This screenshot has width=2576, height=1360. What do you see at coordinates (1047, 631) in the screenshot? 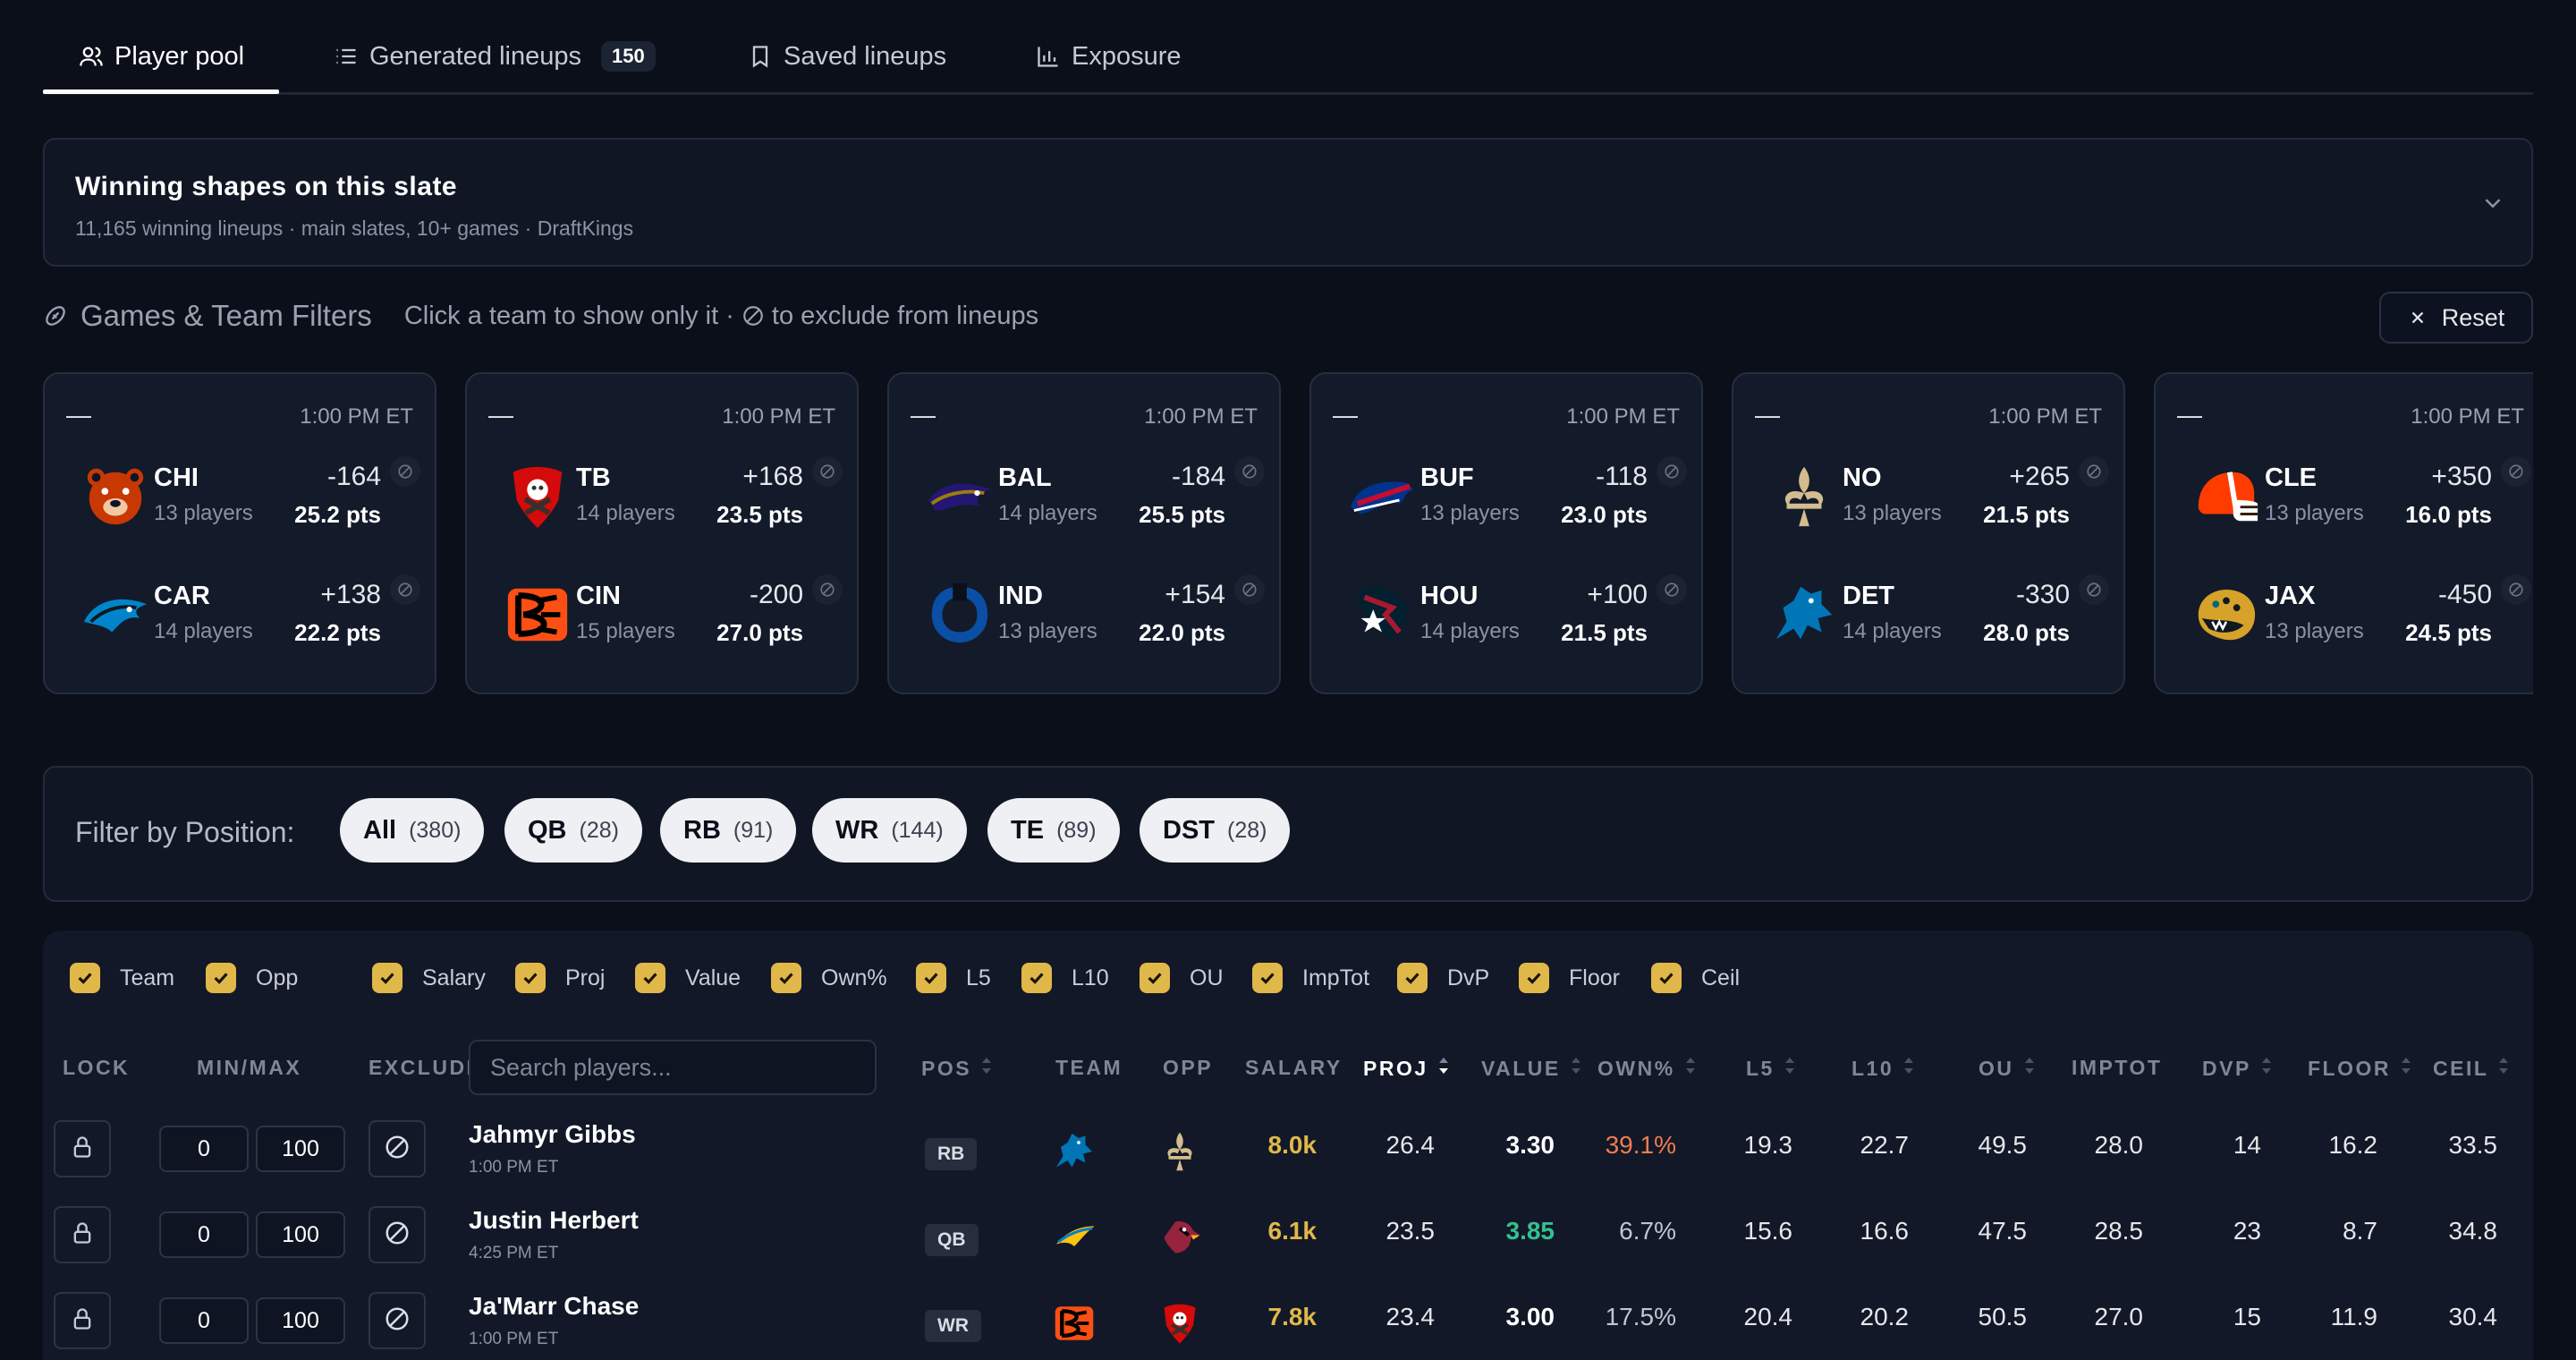
I see `team-player-count: 13 players` at bounding box center [1047, 631].